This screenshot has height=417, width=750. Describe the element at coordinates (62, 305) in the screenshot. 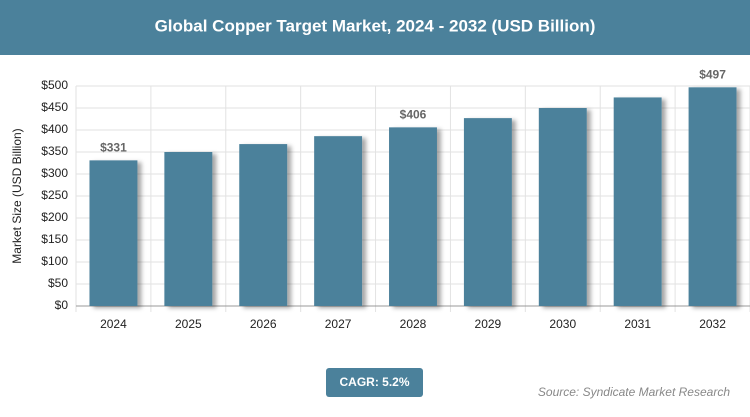

I see `y-tick-label: $0` at that location.